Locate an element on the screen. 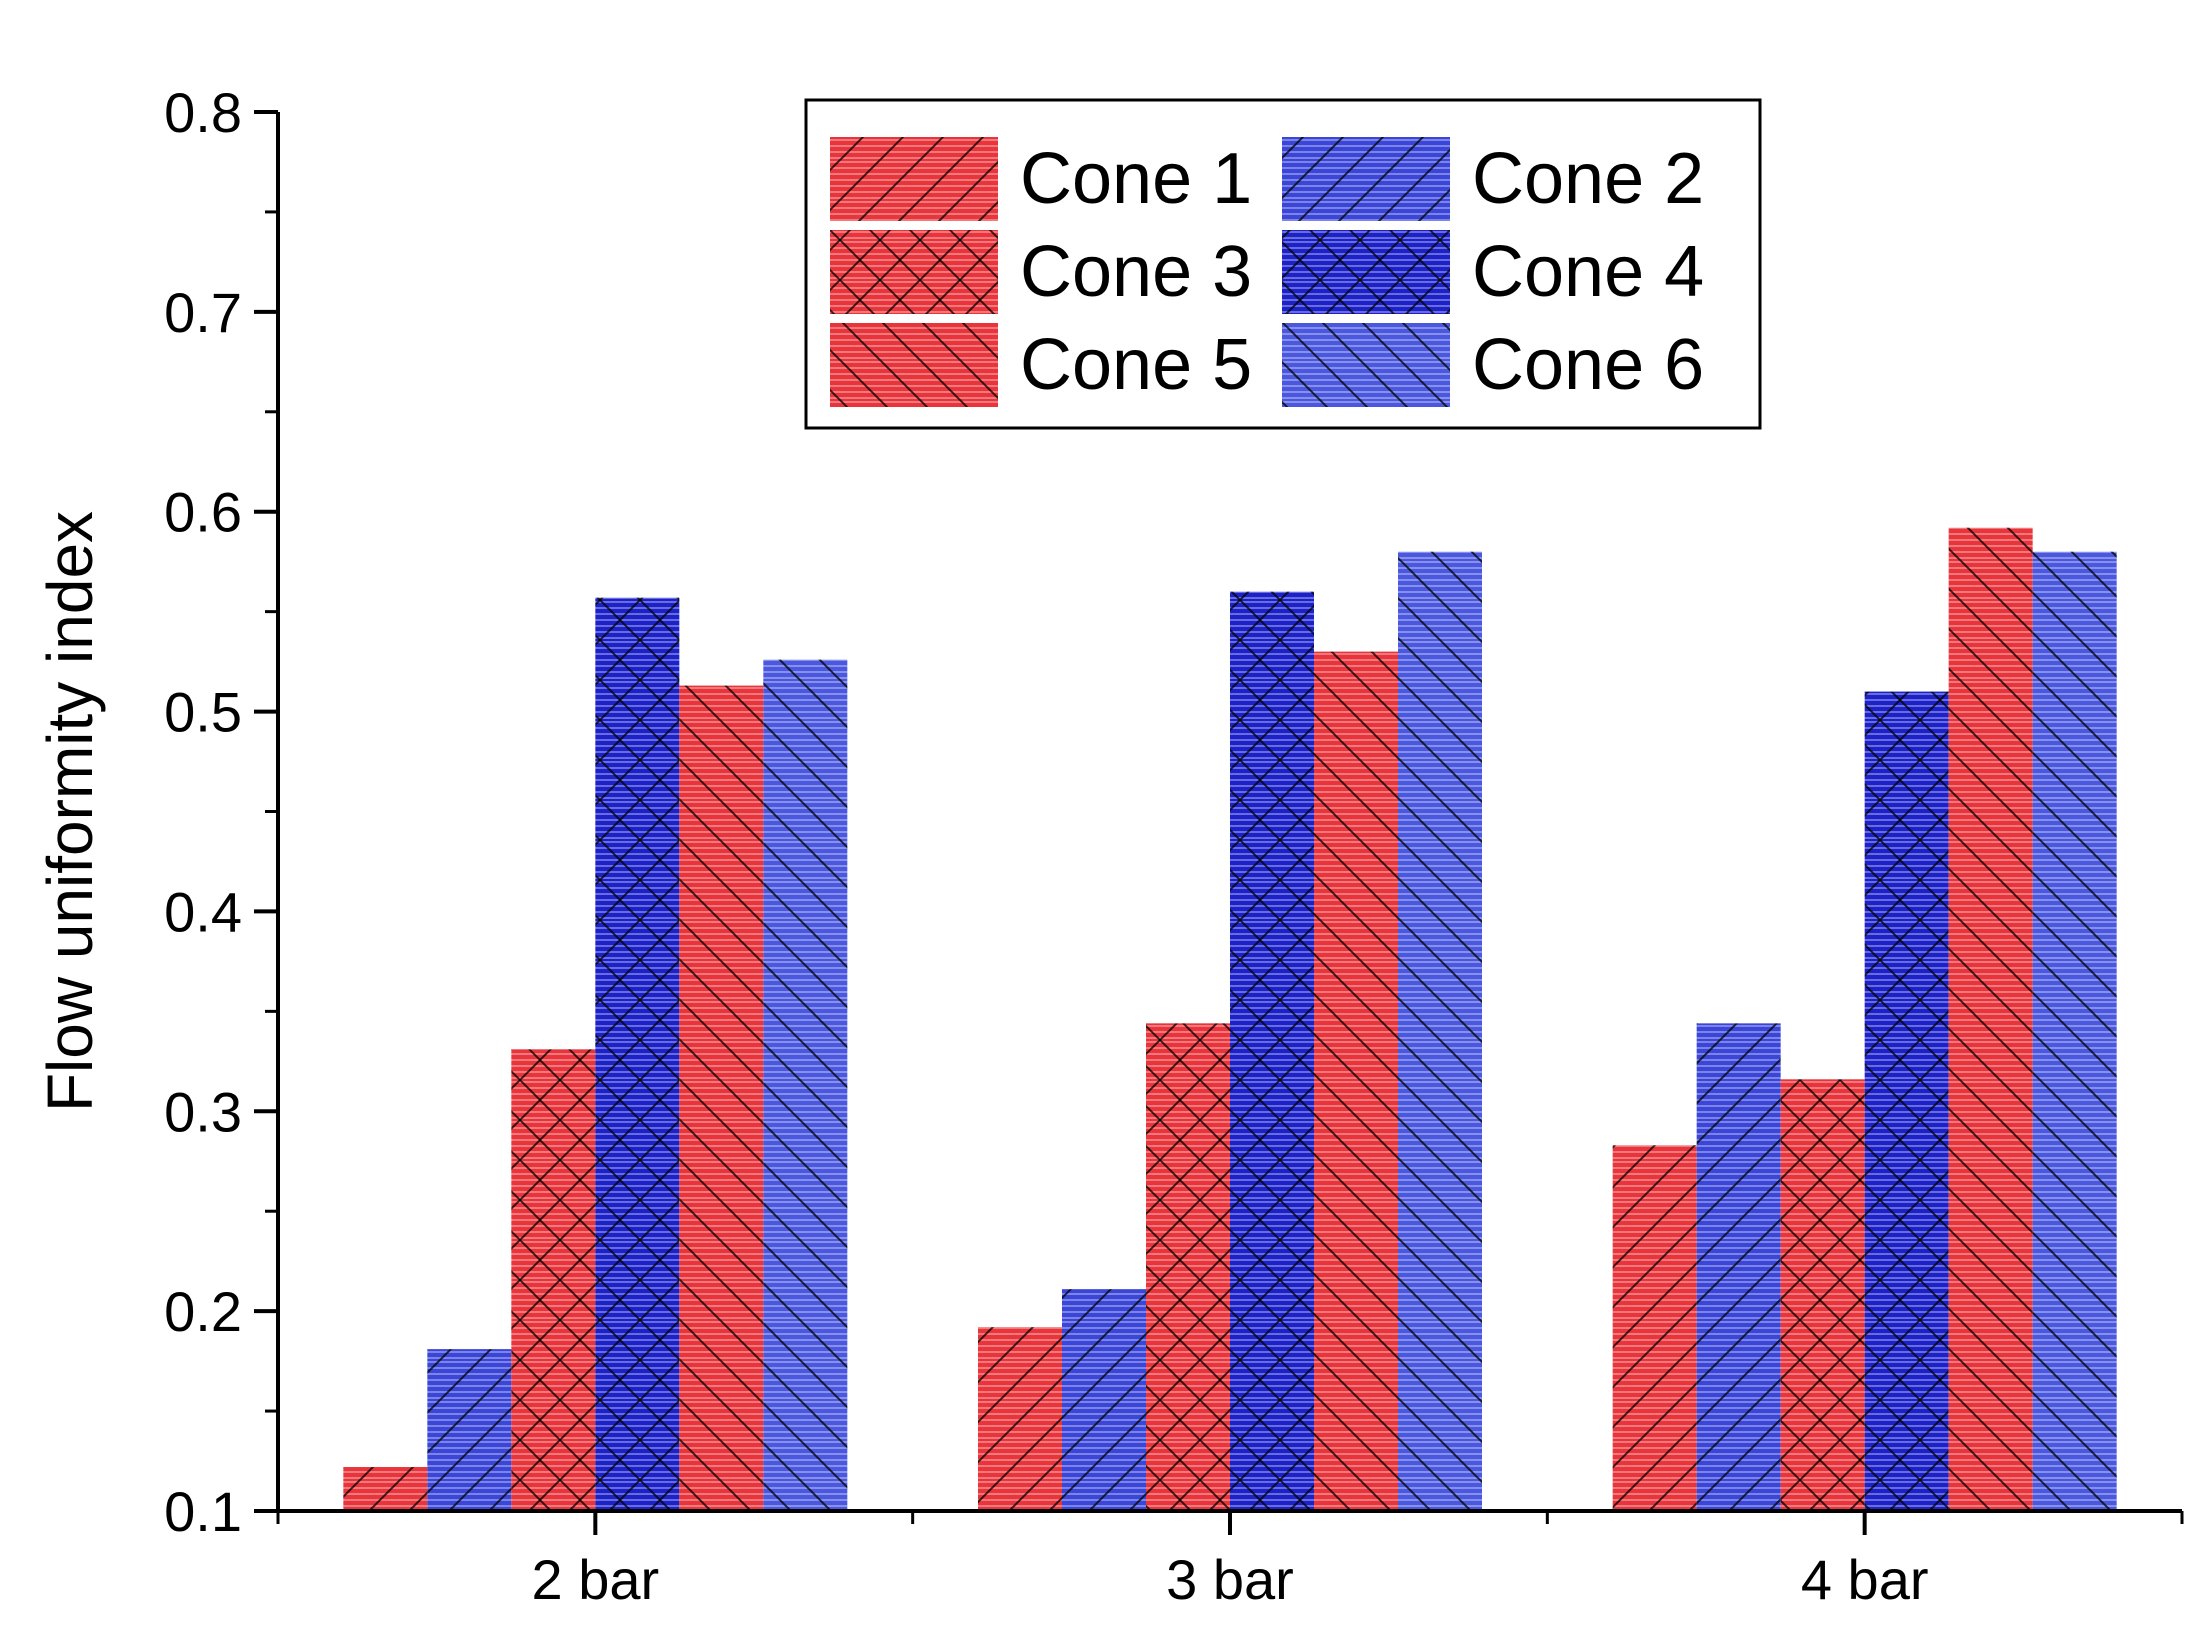  x-ticks-group: 2 bar 3 bar 4 bar is located at coordinates (1230, 1561).